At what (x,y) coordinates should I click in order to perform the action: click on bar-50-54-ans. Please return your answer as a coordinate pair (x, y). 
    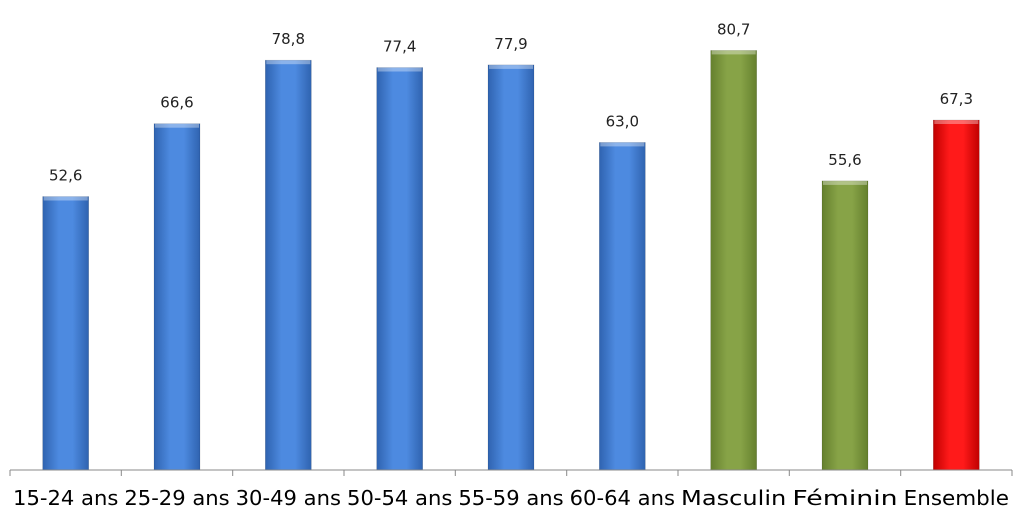
    Looking at the image, I should click on (400, 269).